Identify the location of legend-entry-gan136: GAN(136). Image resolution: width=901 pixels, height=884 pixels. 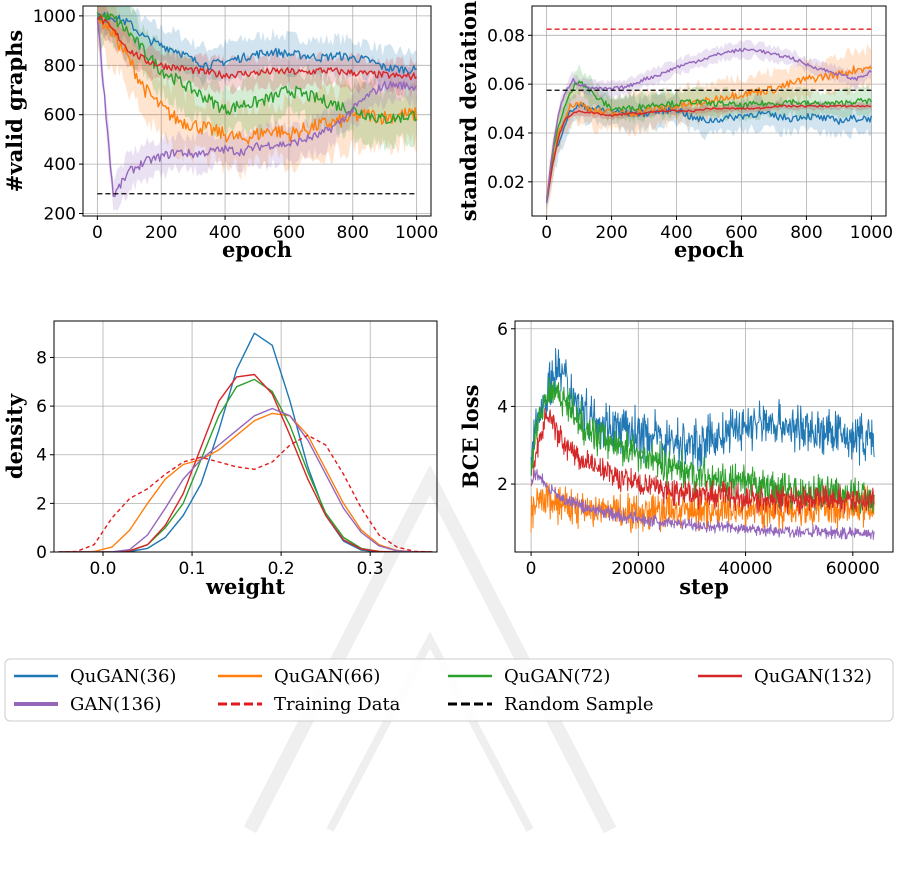
(88, 704).